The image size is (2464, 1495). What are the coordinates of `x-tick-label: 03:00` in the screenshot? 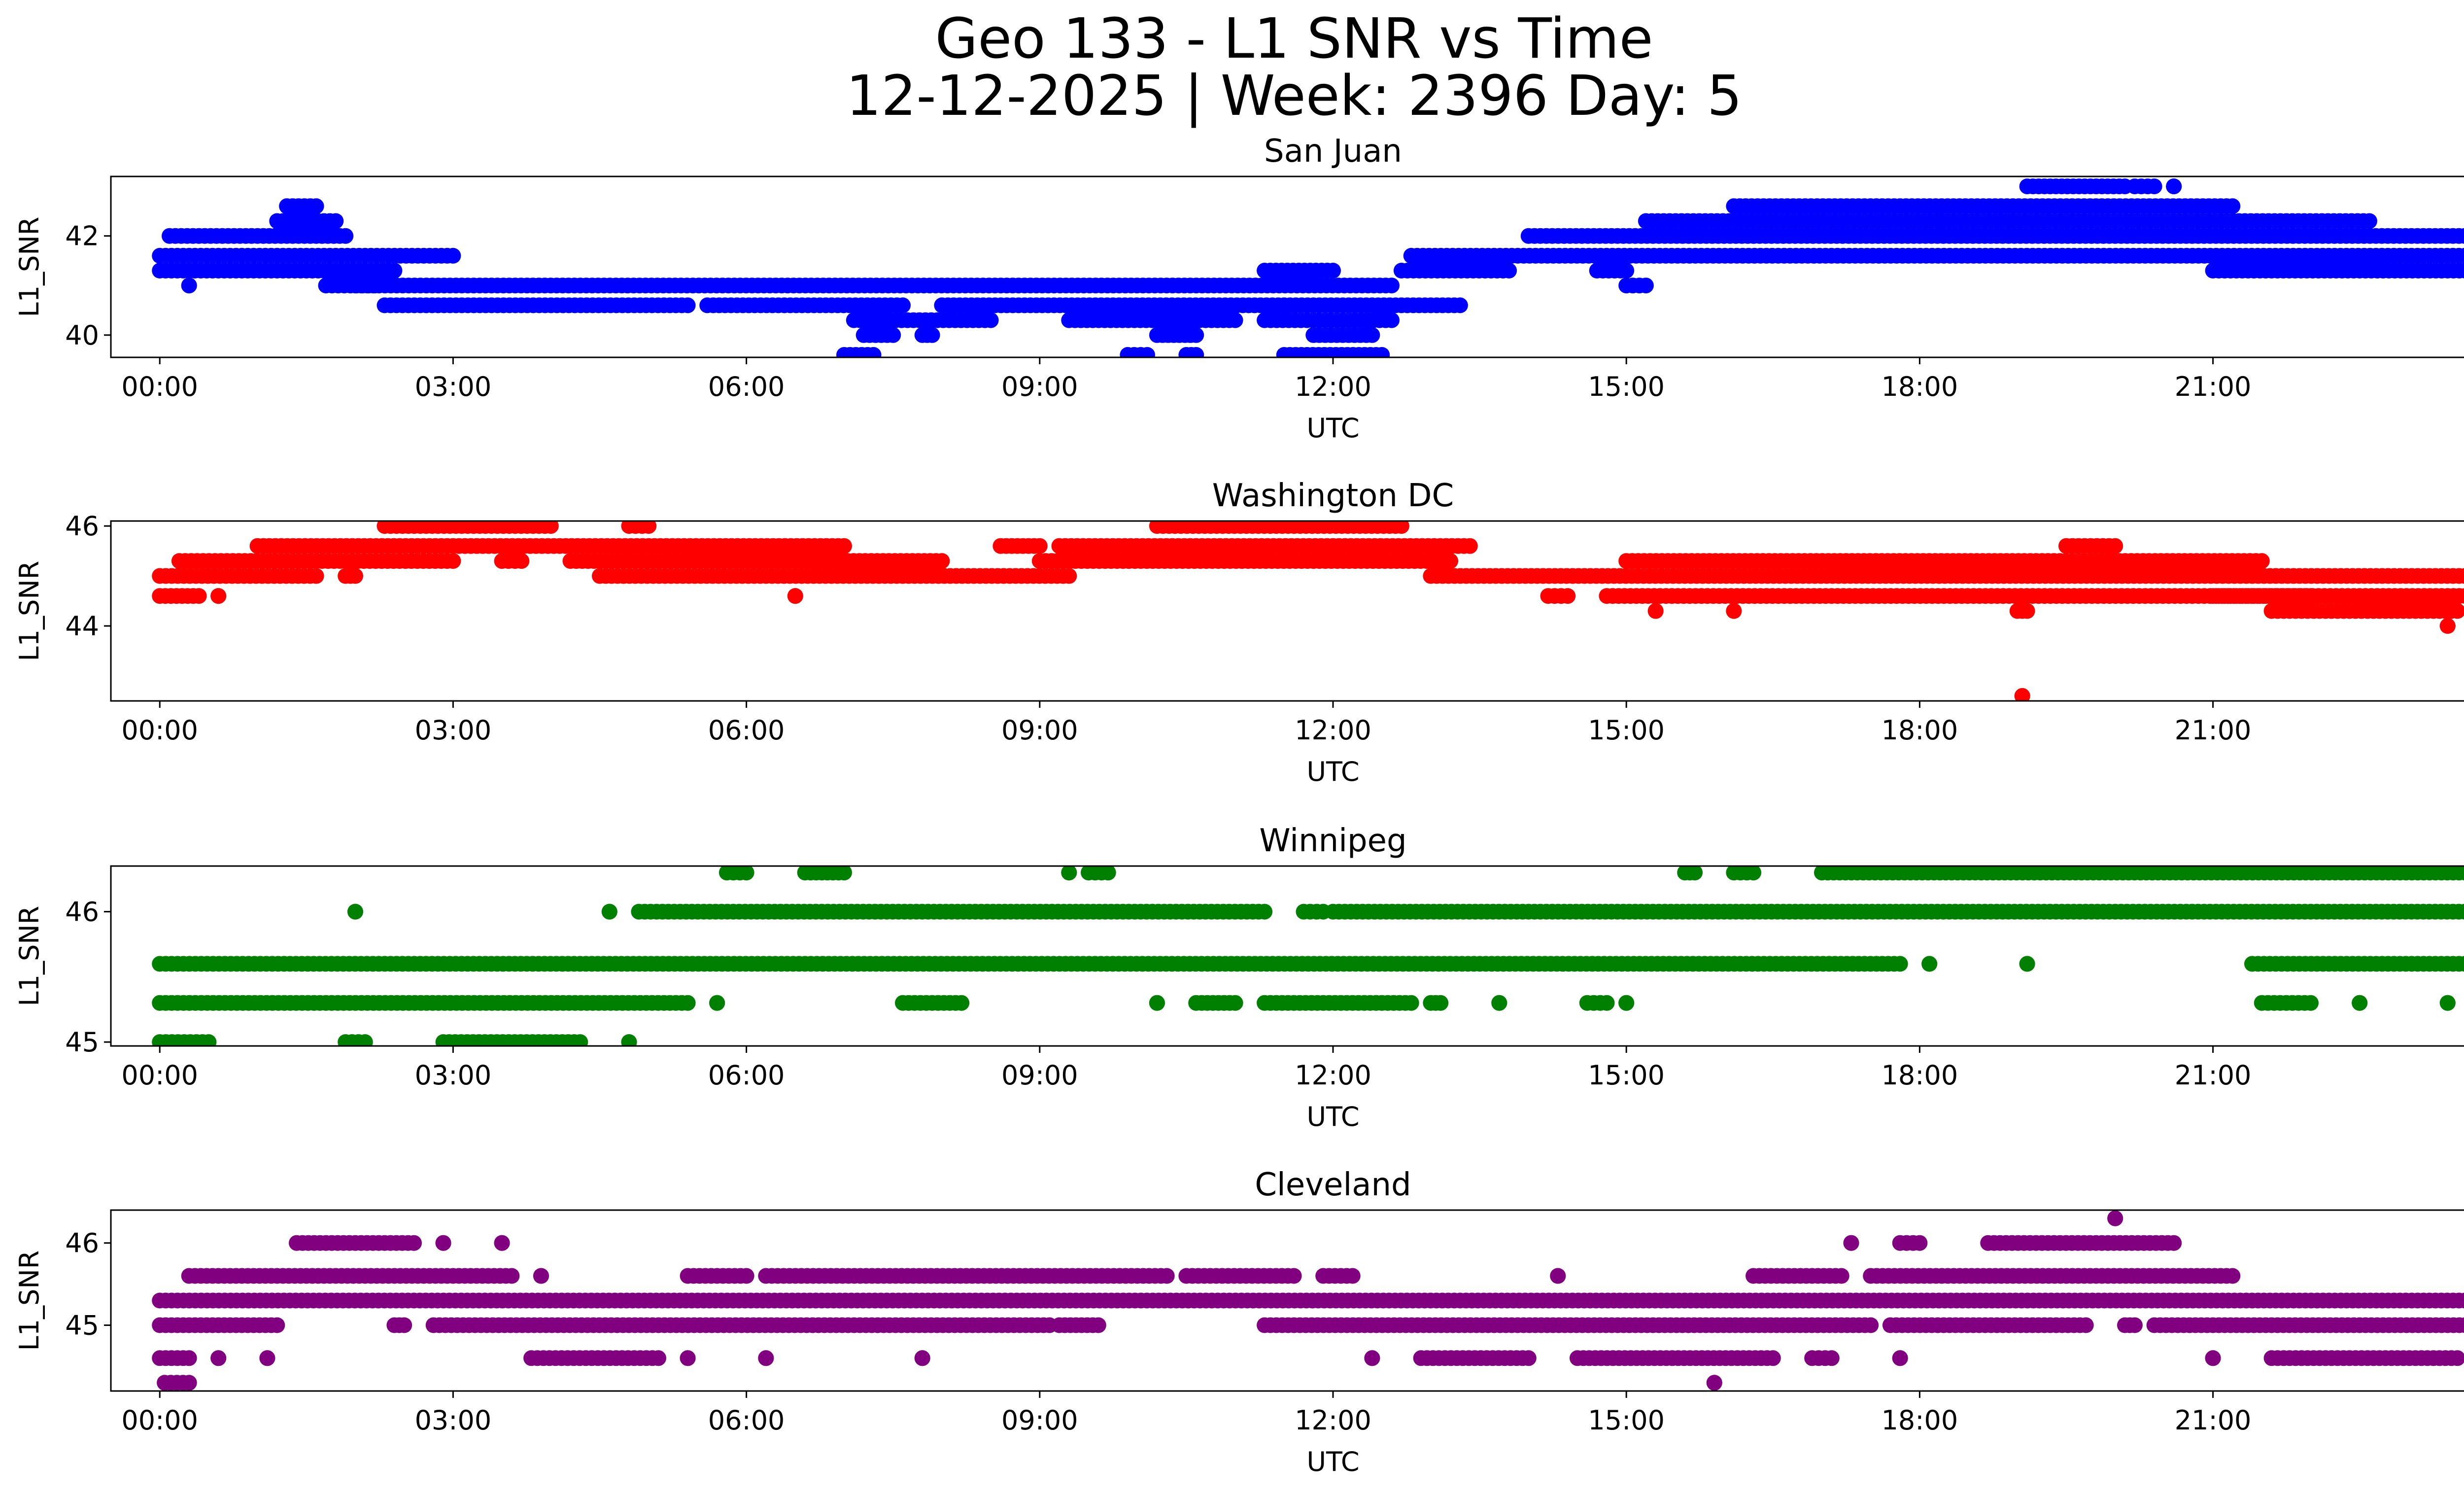 It's located at (453, 386).